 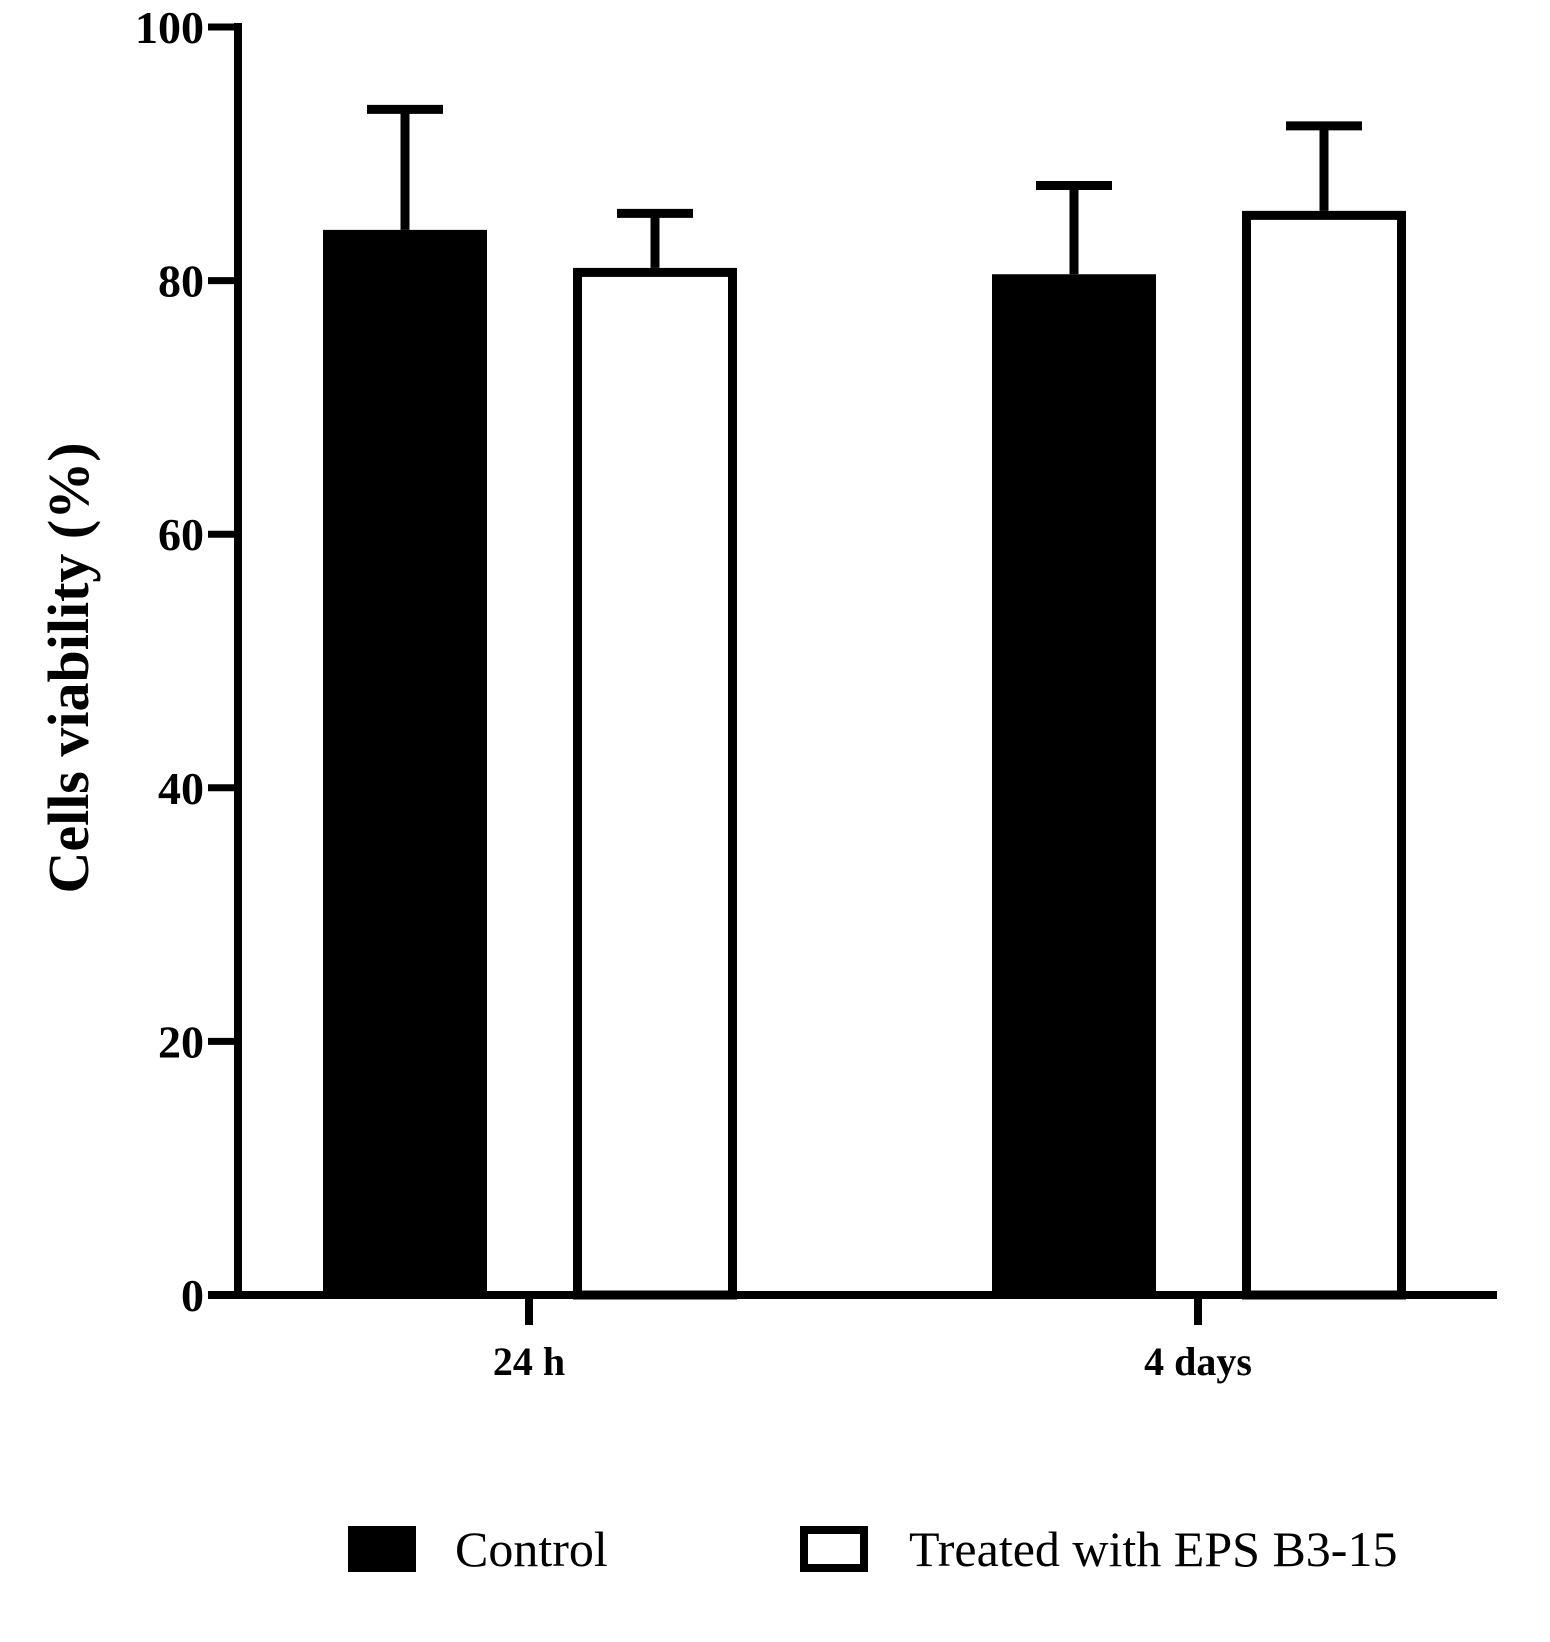 What do you see at coordinates (405, 762) in the screenshot?
I see `bar-series-1-24-h` at bounding box center [405, 762].